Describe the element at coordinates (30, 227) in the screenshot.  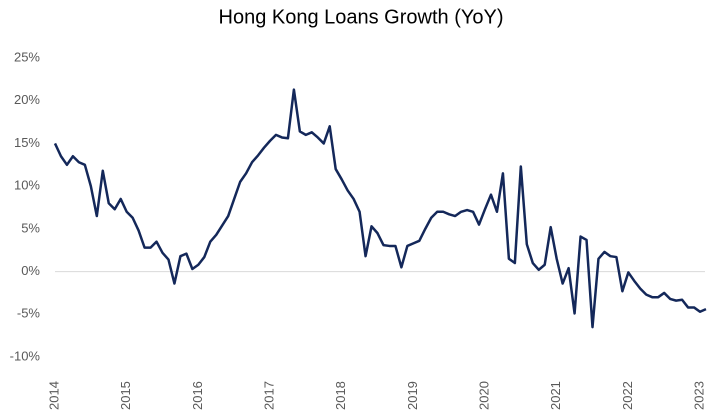
I see `y-tick-label: 5%` at that location.